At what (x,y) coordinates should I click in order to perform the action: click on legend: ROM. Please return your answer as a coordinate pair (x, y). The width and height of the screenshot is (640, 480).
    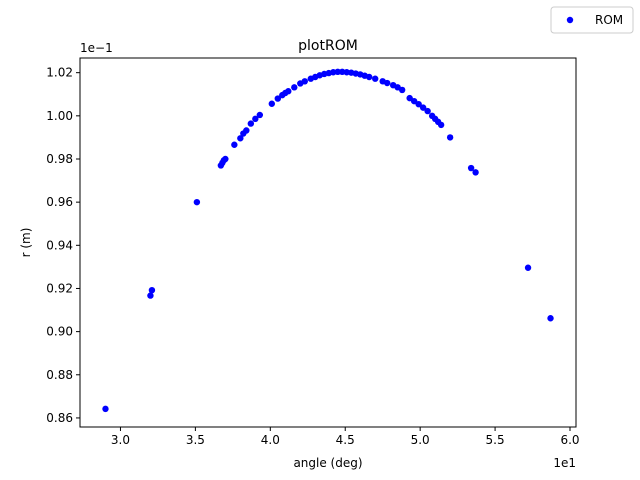
    Looking at the image, I should click on (592, 20).